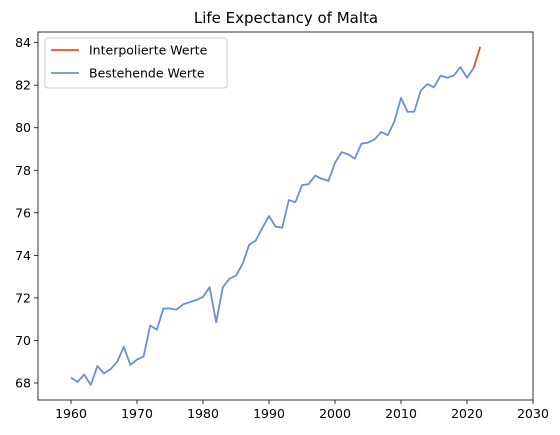 This screenshot has width=560, height=435. Describe the element at coordinates (23, 85) in the screenshot. I see `y-tick-label: 82` at that location.